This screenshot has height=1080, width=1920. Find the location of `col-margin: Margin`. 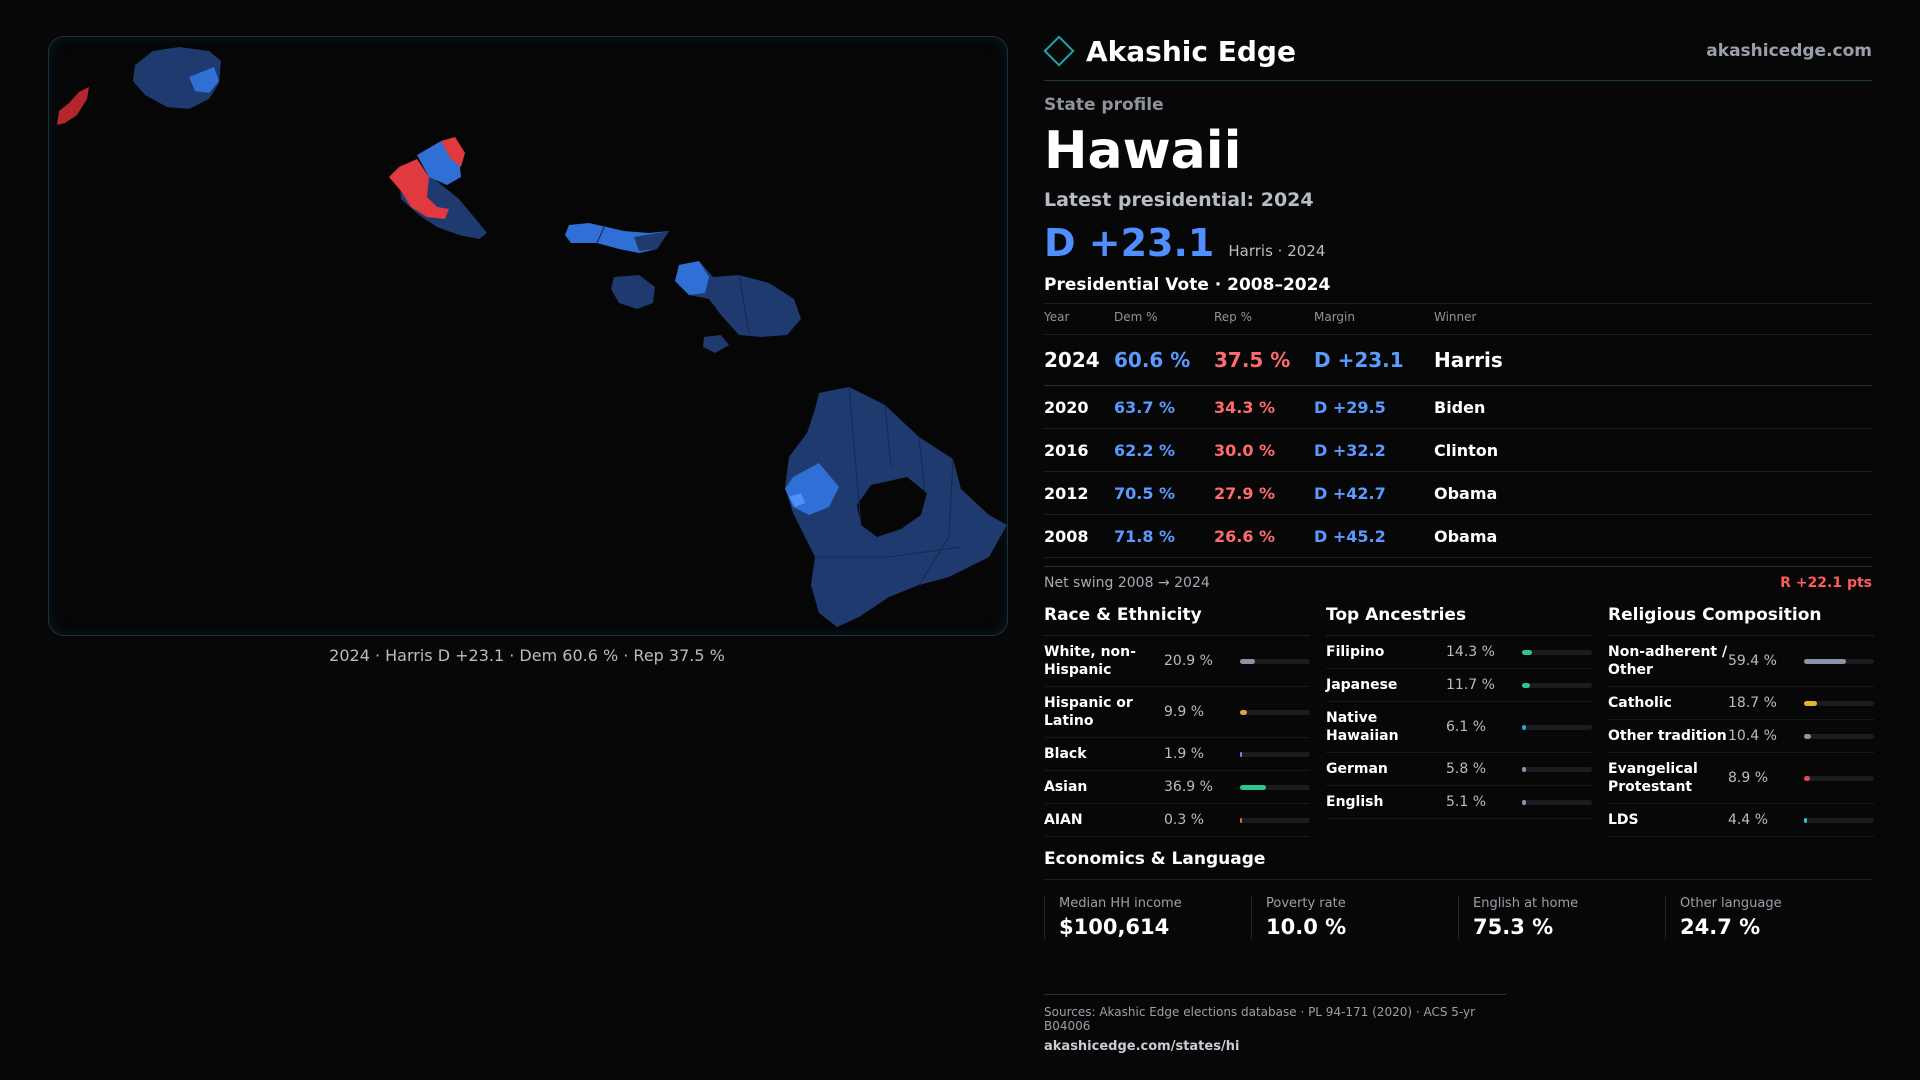

col-margin: Margin is located at coordinates (1374, 319).